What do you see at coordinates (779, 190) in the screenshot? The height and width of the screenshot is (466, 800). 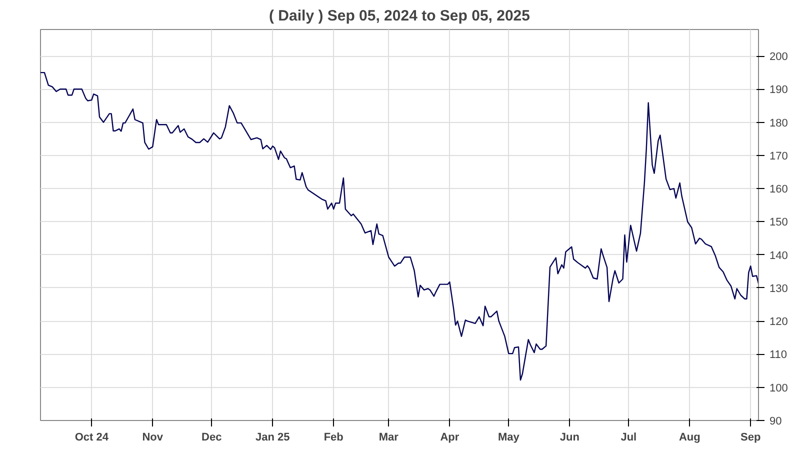 I see `y-tick-label: 160` at bounding box center [779, 190].